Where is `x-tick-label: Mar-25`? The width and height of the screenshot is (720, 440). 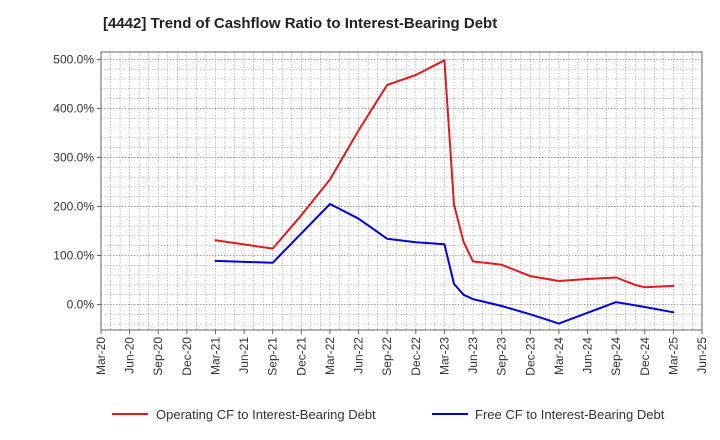
x-tick-label: Mar-25 is located at coordinates (673, 356).